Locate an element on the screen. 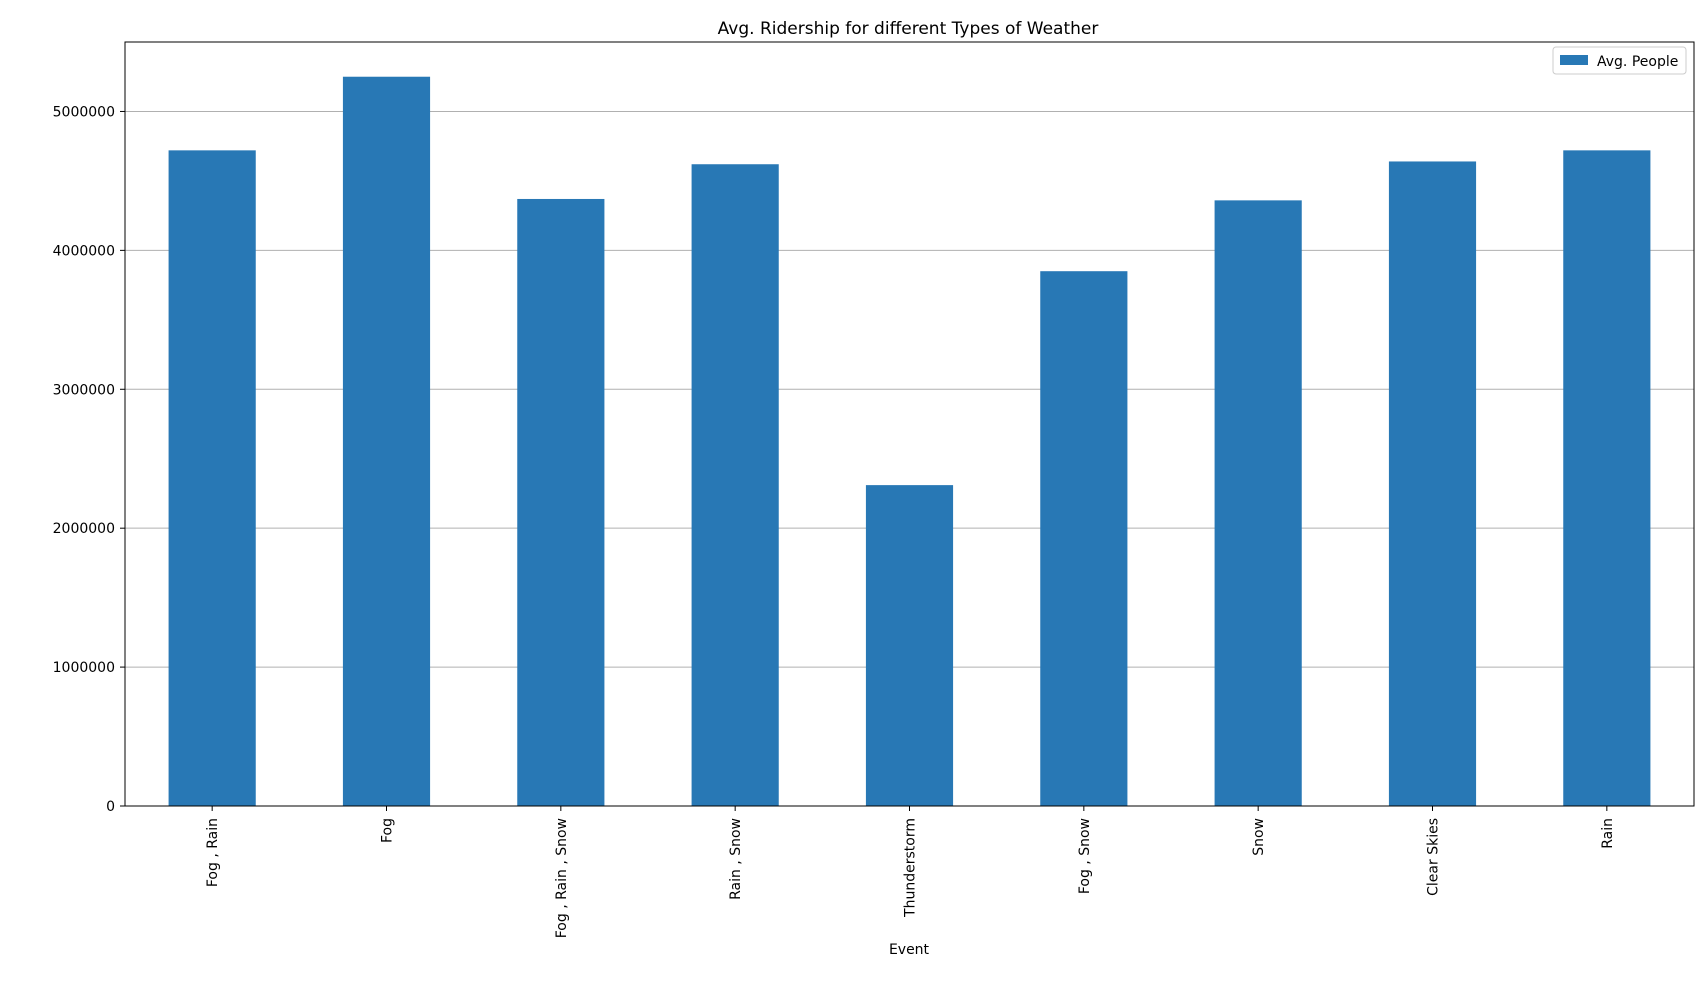 This screenshot has height=984, width=1704. x-tick-label: Fog , Rain is located at coordinates (213, 852).